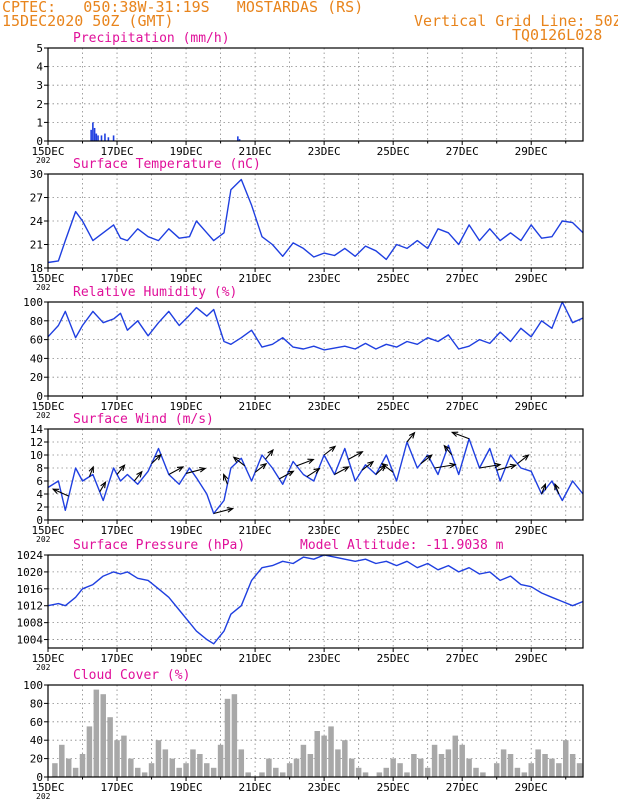 Image resolution: width=618 pixels, height=800 pixels. What do you see at coordinates (33, 302) in the screenshot?
I see `y-tick-label: 100` at bounding box center [33, 302].